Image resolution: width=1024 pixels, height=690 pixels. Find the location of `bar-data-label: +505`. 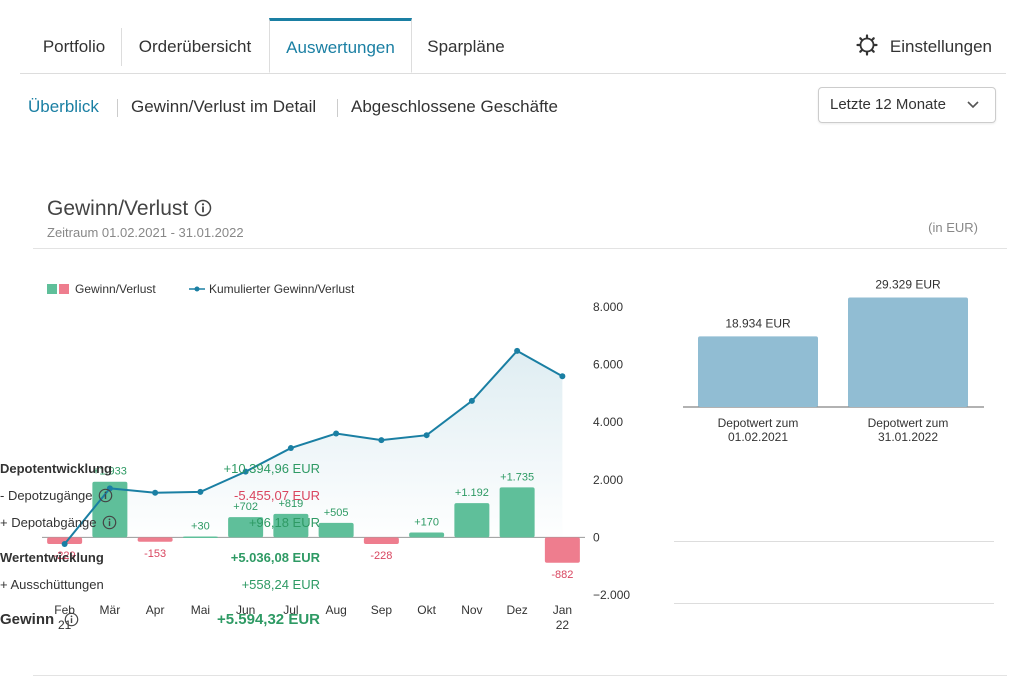

bar-data-label: +505 is located at coordinates (336, 513).